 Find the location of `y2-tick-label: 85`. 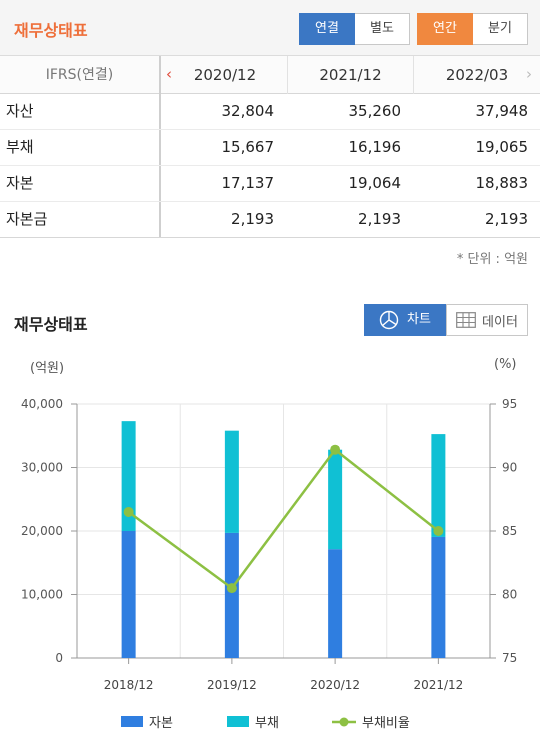

y2-tick-label: 85 is located at coordinates (509, 531).